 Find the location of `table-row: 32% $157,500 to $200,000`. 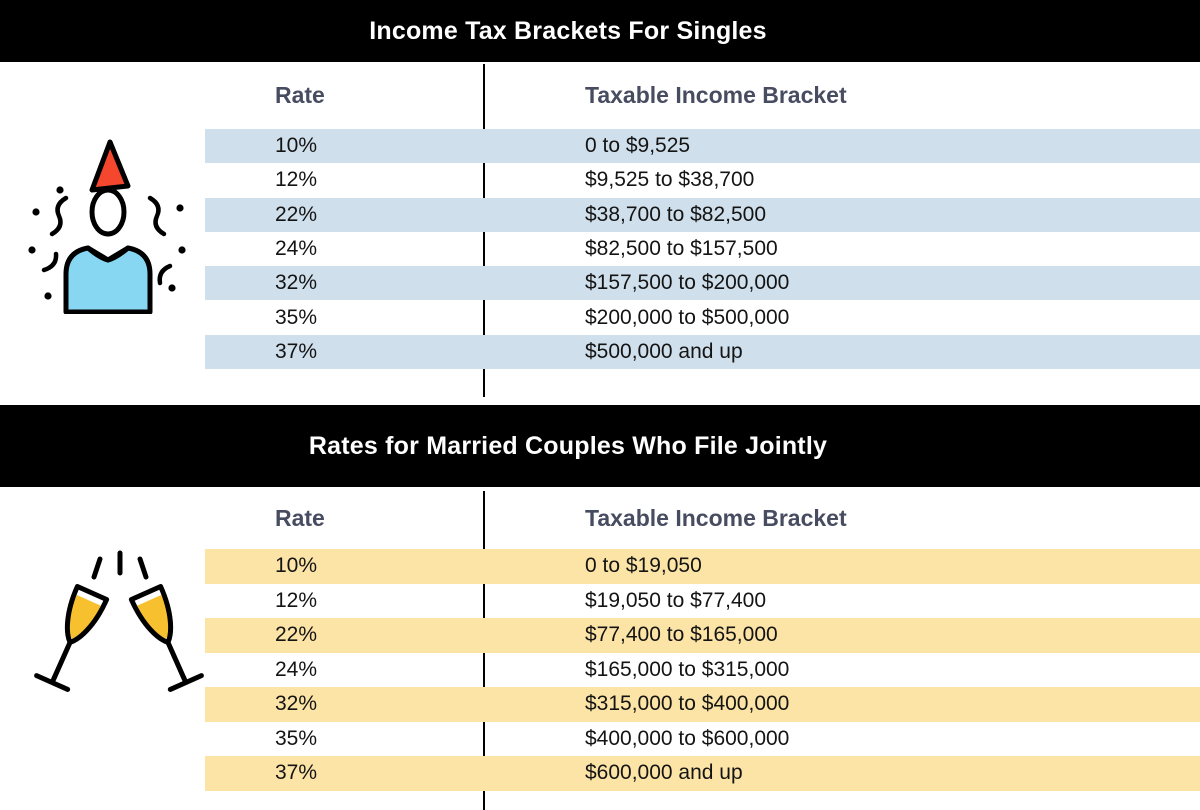

table-row: 32% $157,500 to $200,000 is located at coordinates (702, 283).